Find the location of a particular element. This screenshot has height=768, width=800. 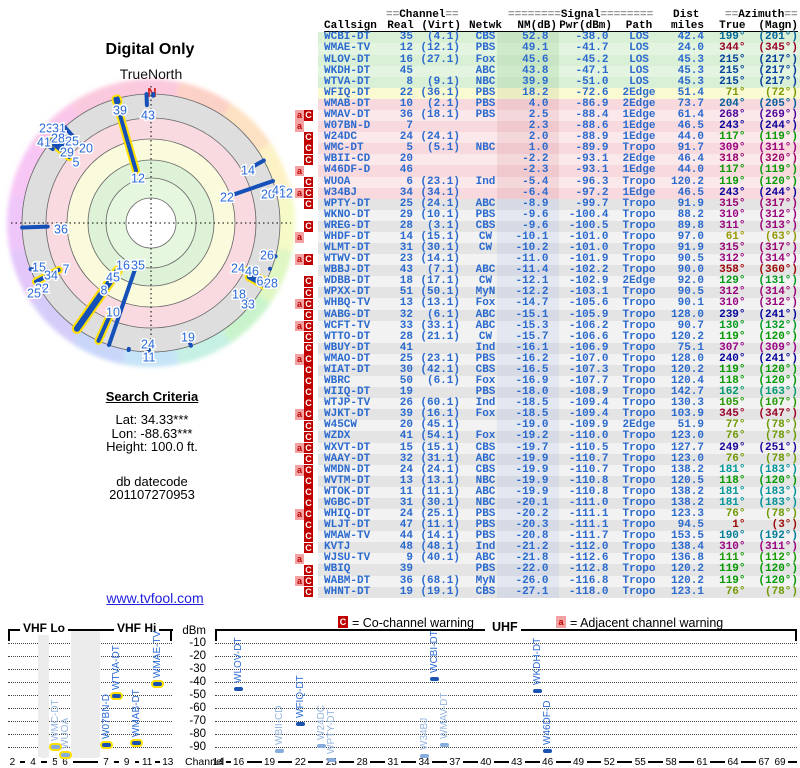

svg-text: 36 is located at coordinates (61, 230).